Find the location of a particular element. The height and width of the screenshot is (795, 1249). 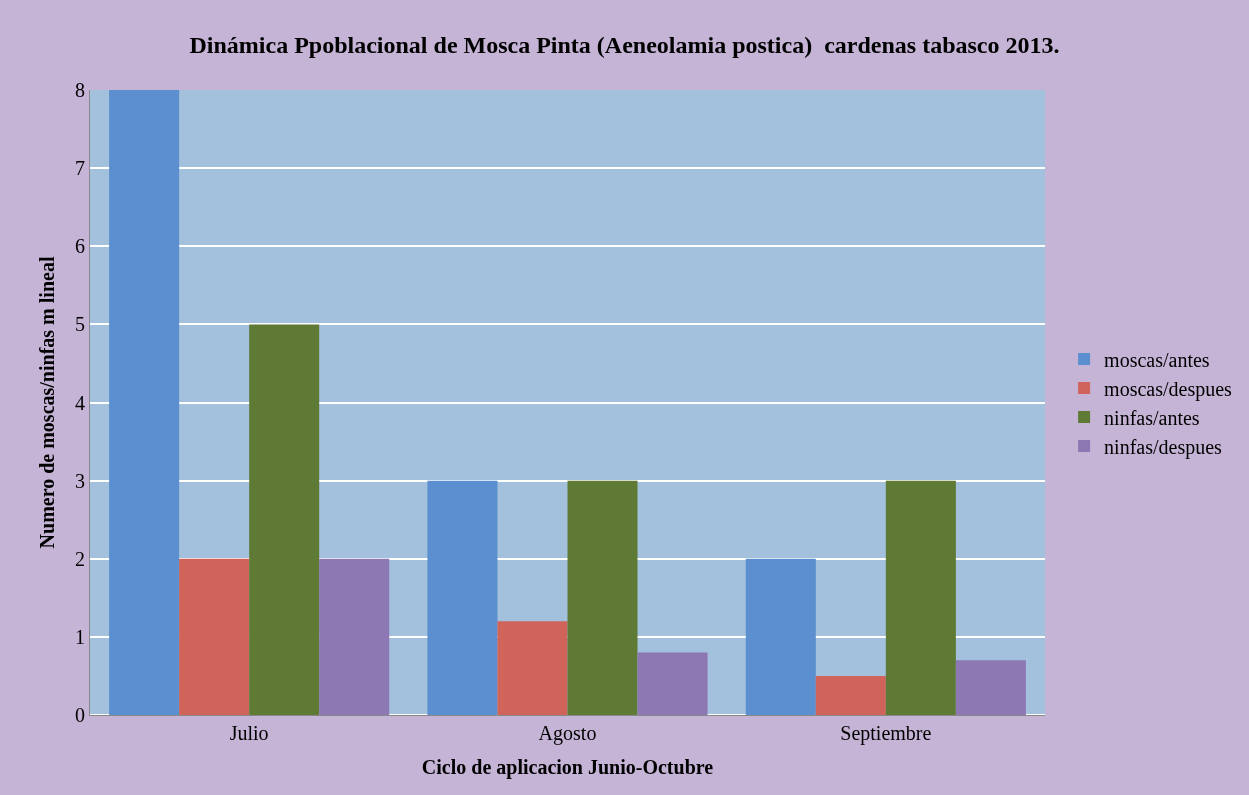

y-tick-label: 5 is located at coordinates (80, 324).